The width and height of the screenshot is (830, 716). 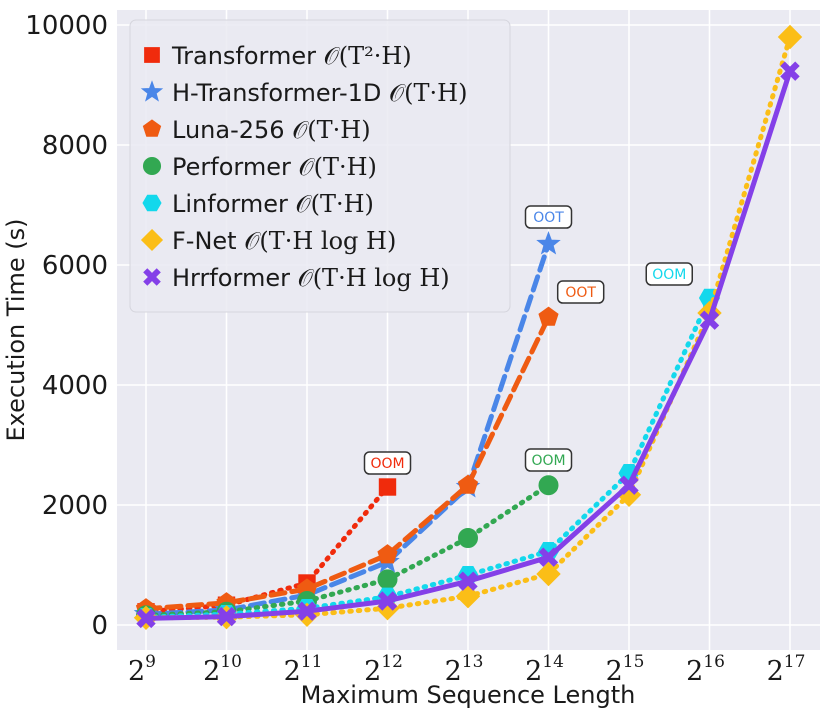 What do you see at coordinates (705, 669) in the screenshot?
I see `x-tick-label: 216` at bounding box center [705, 669].